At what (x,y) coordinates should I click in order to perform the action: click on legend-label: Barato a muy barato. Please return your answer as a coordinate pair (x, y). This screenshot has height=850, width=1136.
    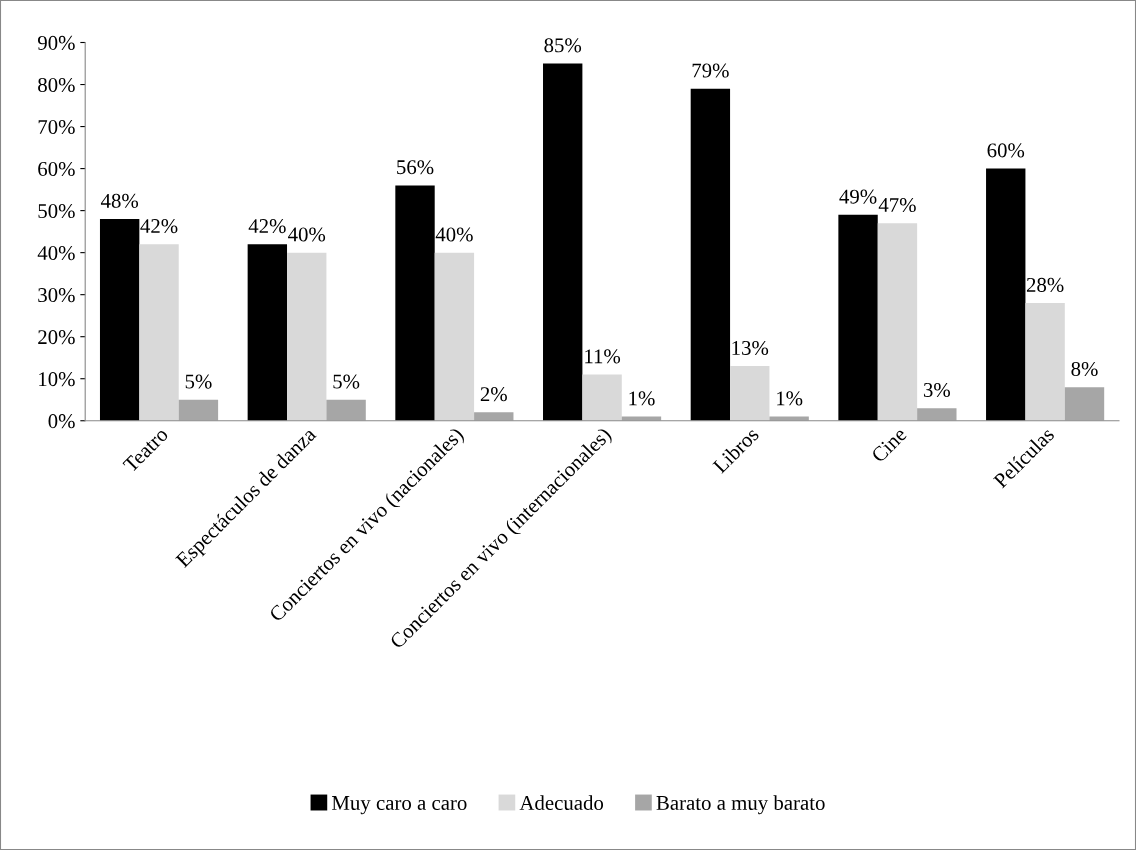
    Looking at the image, I should click on (740, 805).